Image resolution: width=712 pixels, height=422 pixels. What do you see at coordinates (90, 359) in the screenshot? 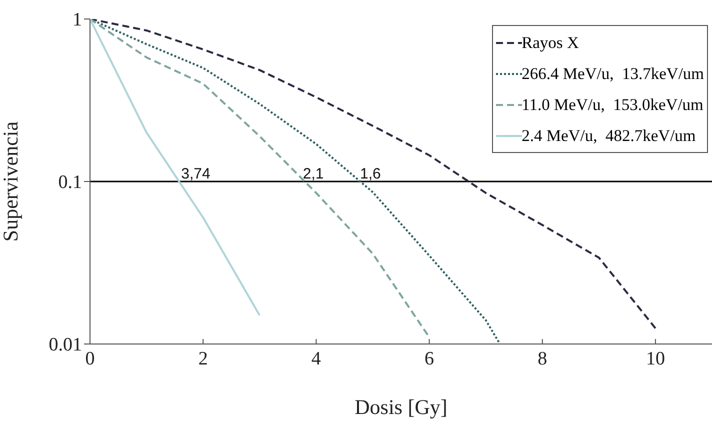
I see `x-tick-label: 0` at bounding box center [90, 359].